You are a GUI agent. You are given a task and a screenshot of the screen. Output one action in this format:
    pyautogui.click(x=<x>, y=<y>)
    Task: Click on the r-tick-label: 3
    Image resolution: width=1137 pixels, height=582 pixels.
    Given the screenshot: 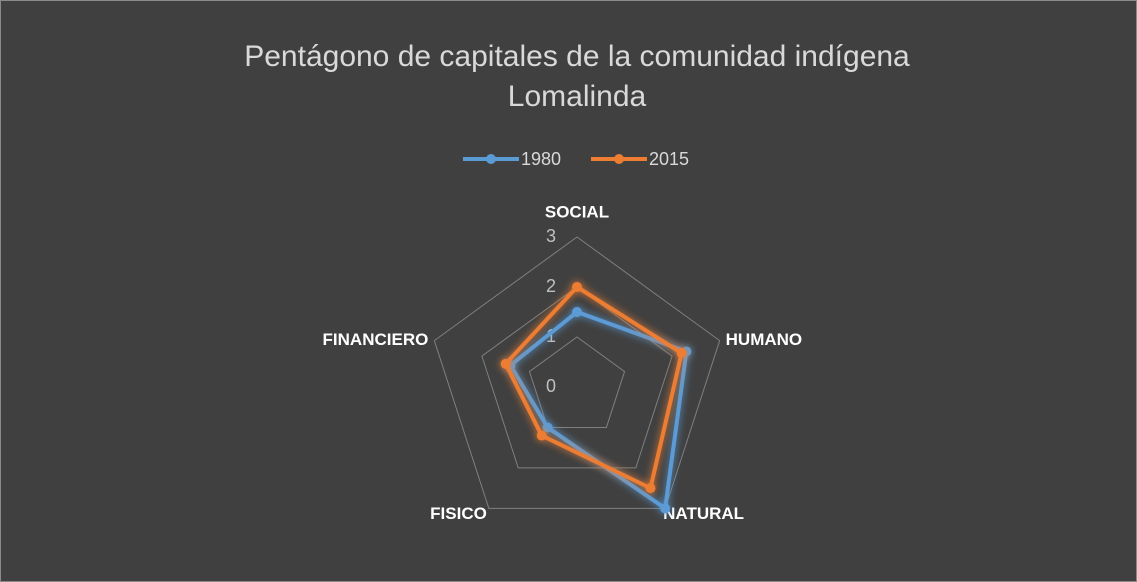 What is the action you would take?
    pyautogui.click(x=551, y=236)
    